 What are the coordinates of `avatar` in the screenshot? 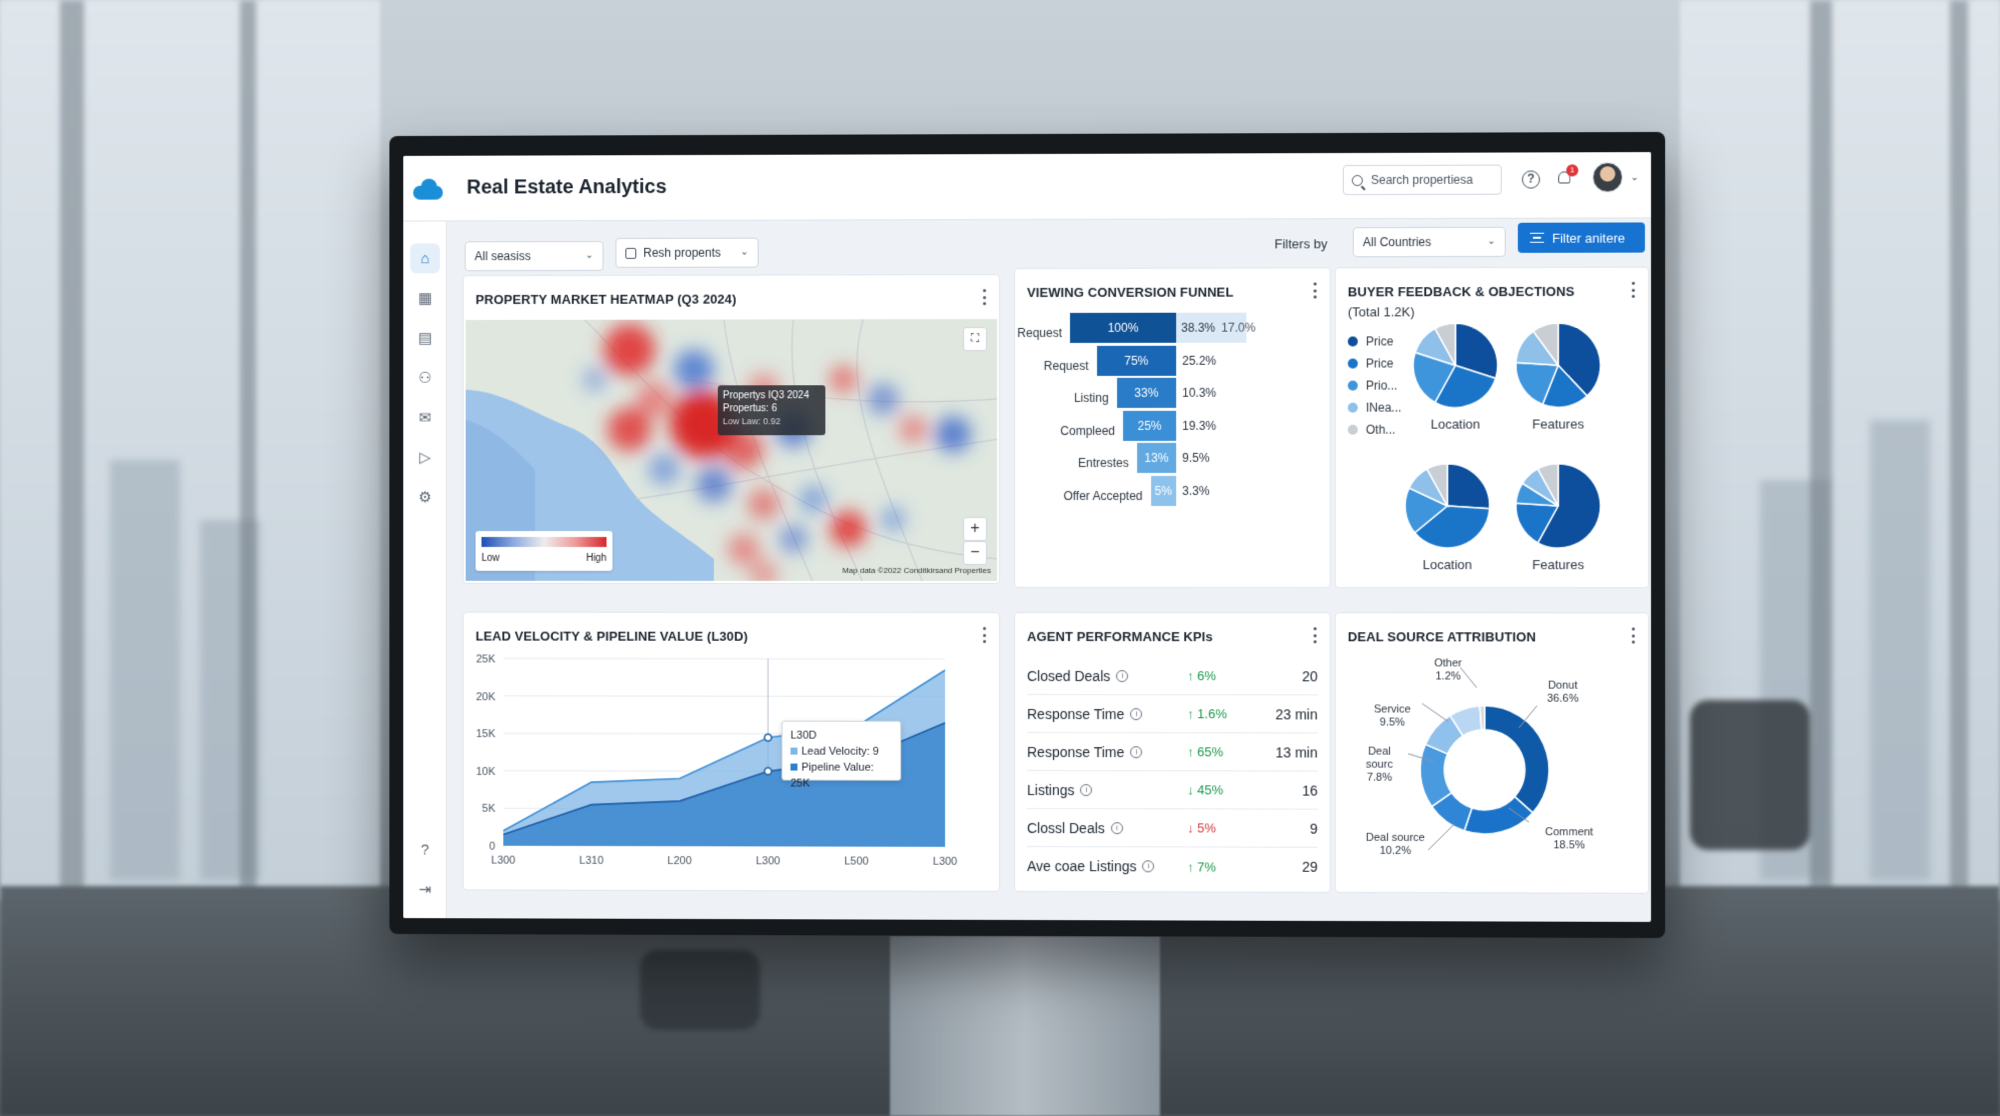 It's located at (1607, 177).